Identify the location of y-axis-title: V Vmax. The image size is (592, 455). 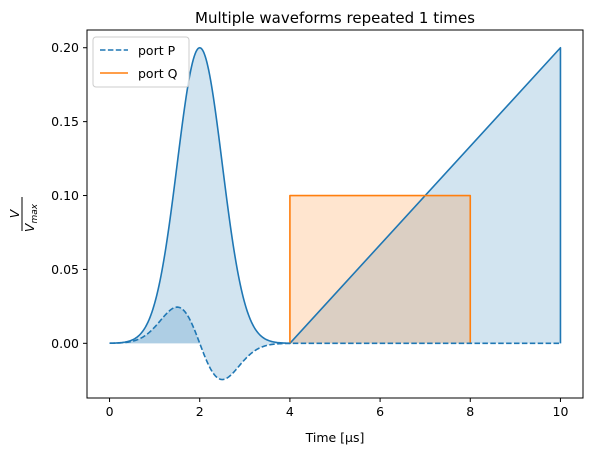
(23, 214).